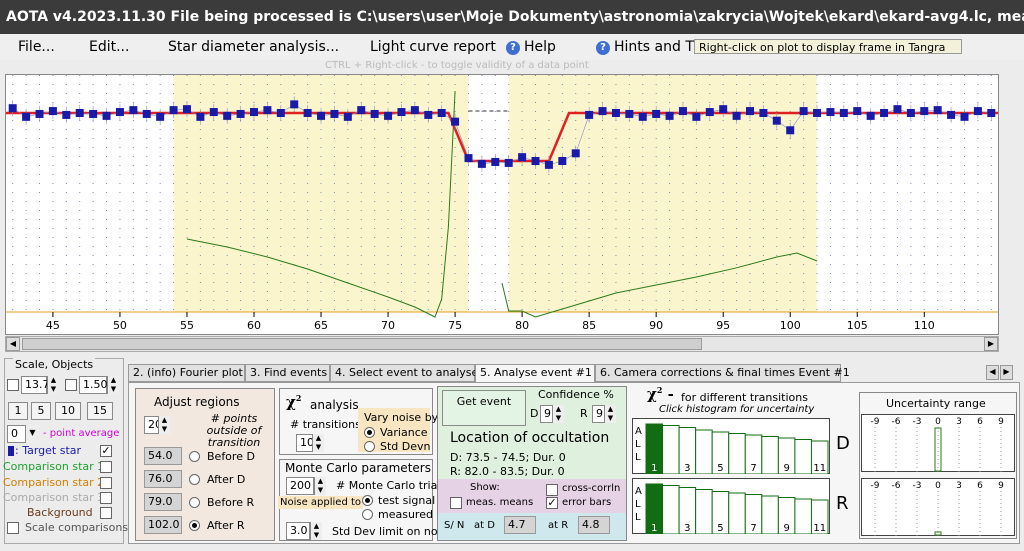  Describe the element at coordinates (53, 385) in the screenshot. I see `scale-spinner-1: ▲ ▼` at that location.